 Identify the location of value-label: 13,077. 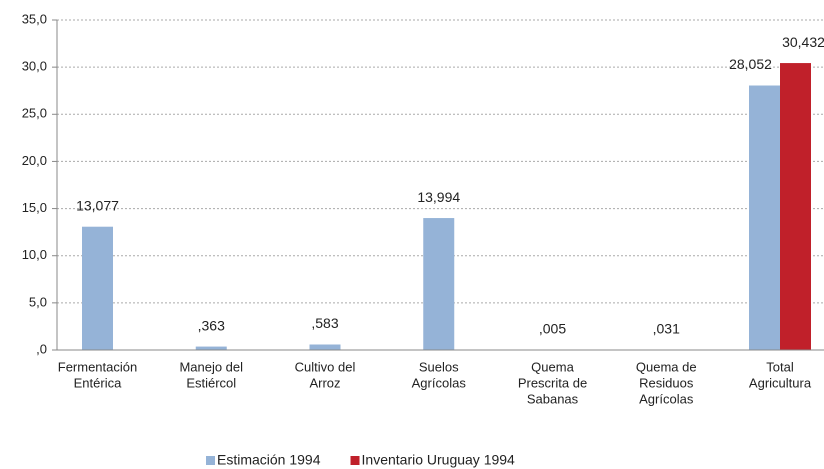
(97, 205).